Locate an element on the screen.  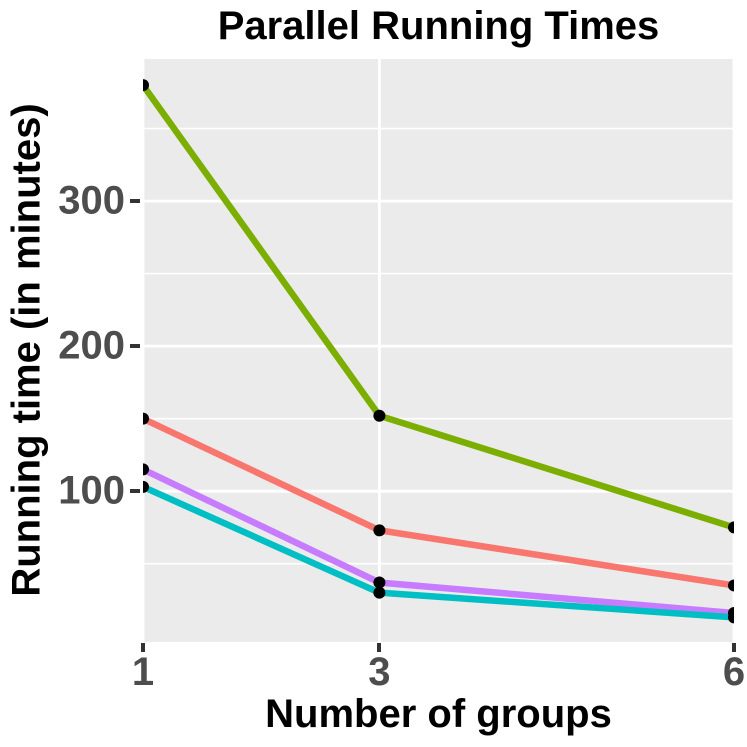
x-tick-label: 1 is located at coordinates (143, 672).